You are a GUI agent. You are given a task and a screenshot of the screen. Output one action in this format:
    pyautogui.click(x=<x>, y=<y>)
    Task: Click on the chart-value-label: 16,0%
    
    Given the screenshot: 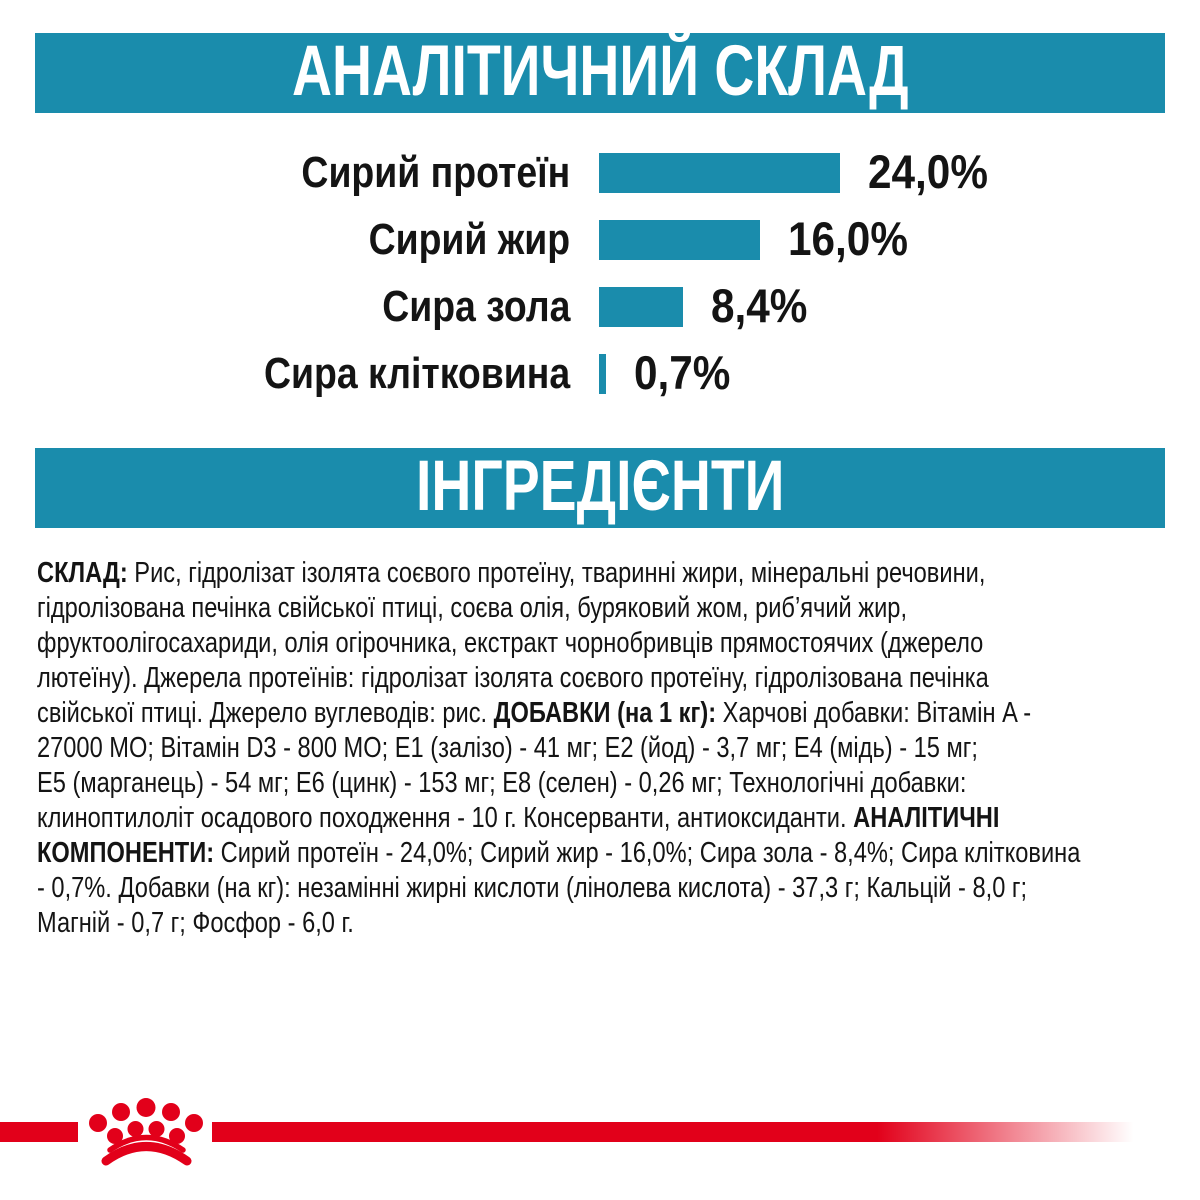 What is the action you would take?
    pyautogui.click(x=848, y=238)
    